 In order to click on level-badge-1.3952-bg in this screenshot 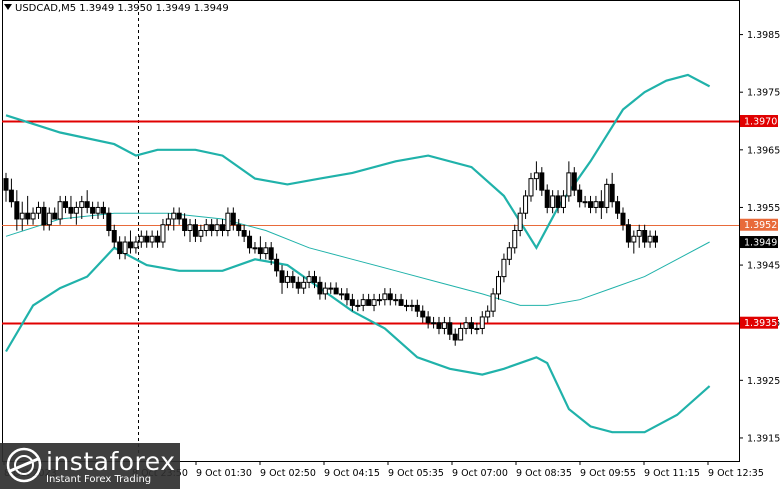, I will do `click(759, 224)`.